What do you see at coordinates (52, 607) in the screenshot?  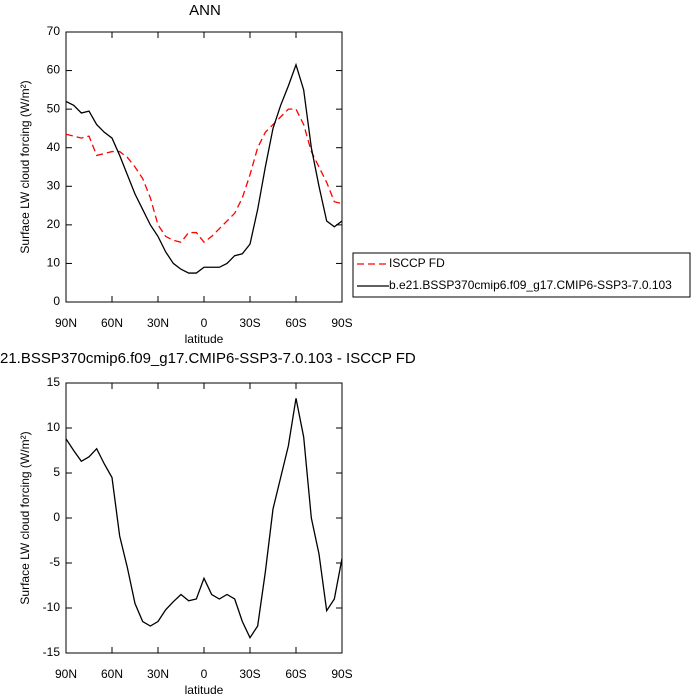 I see `y-tick-label: -10` at bounding box center [52, 607].